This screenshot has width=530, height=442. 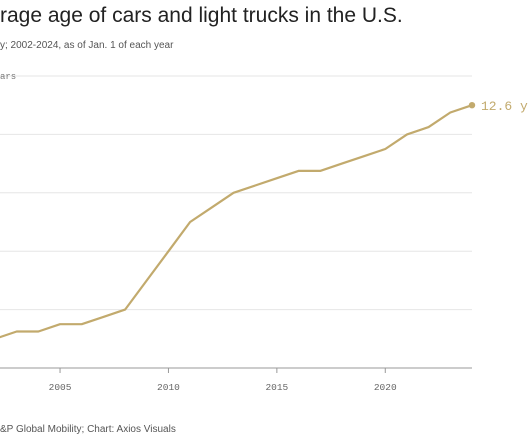 What do you see at coordinates (60, 387) in the screenshot?
I see `x-tick-label: 2005` at bounding box center [60, 387].